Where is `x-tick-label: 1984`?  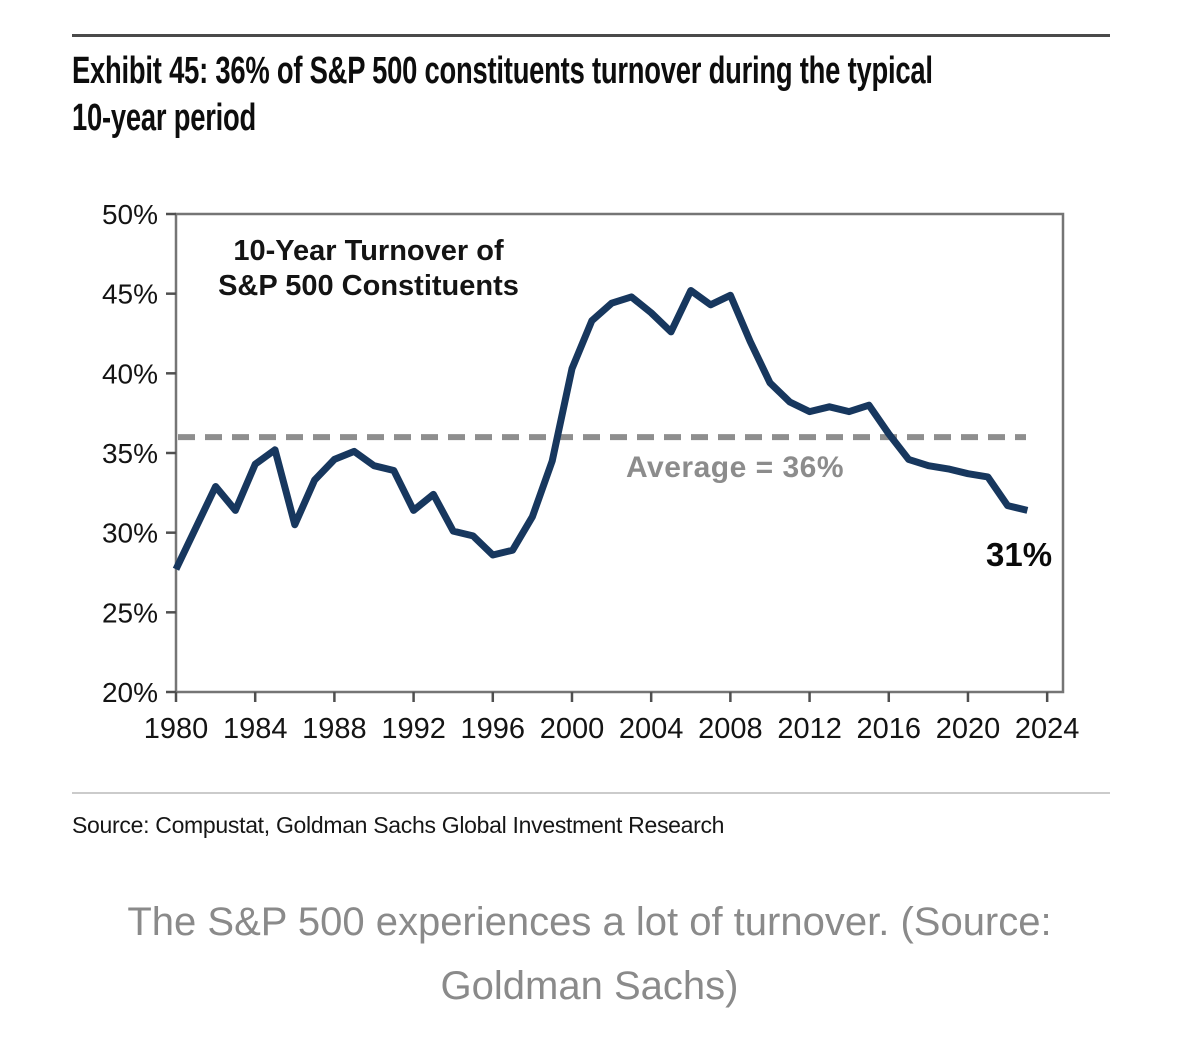
x-tick-label: 1984 is located at coordinates (255, 729).